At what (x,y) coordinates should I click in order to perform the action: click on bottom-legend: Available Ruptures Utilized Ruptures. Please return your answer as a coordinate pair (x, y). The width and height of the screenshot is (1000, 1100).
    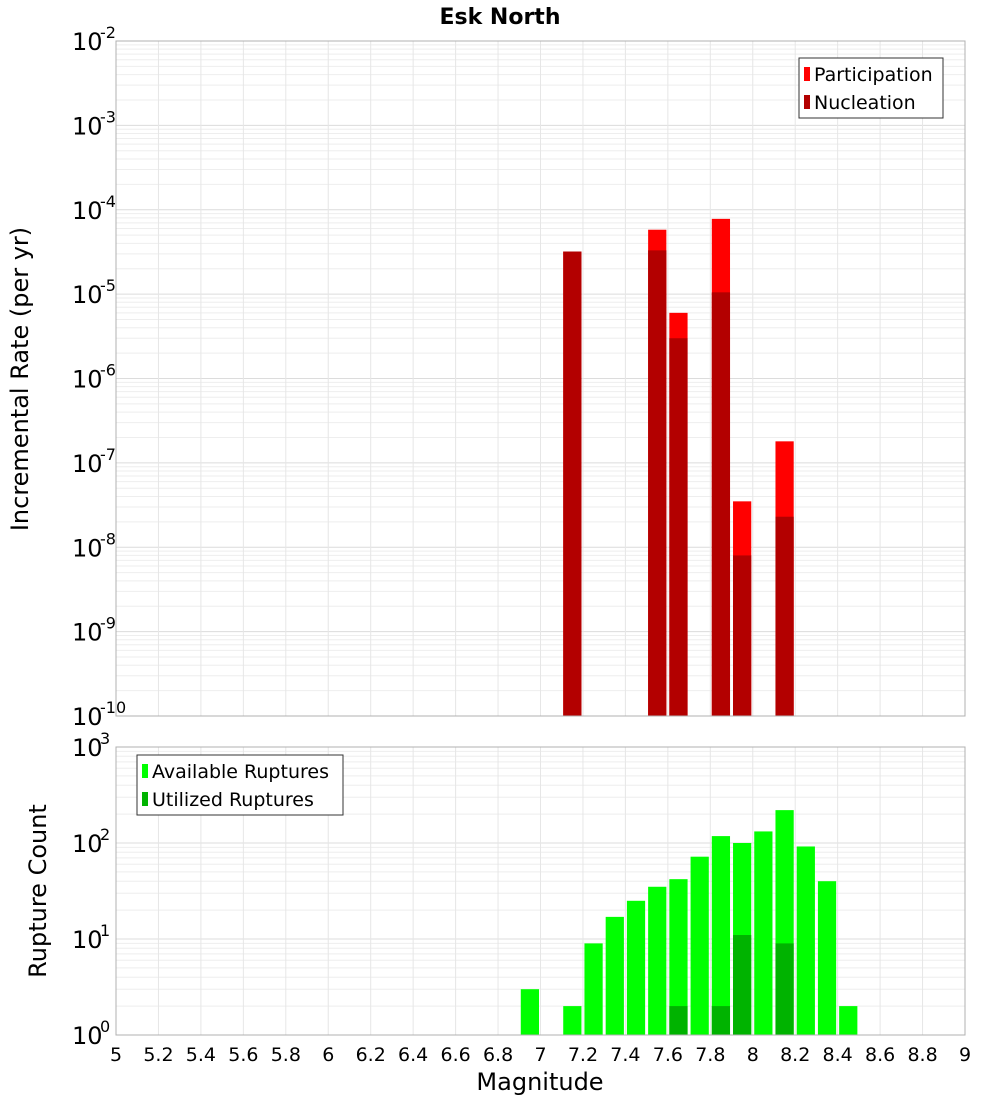
    Looking at the image, I should click on (240, 785).